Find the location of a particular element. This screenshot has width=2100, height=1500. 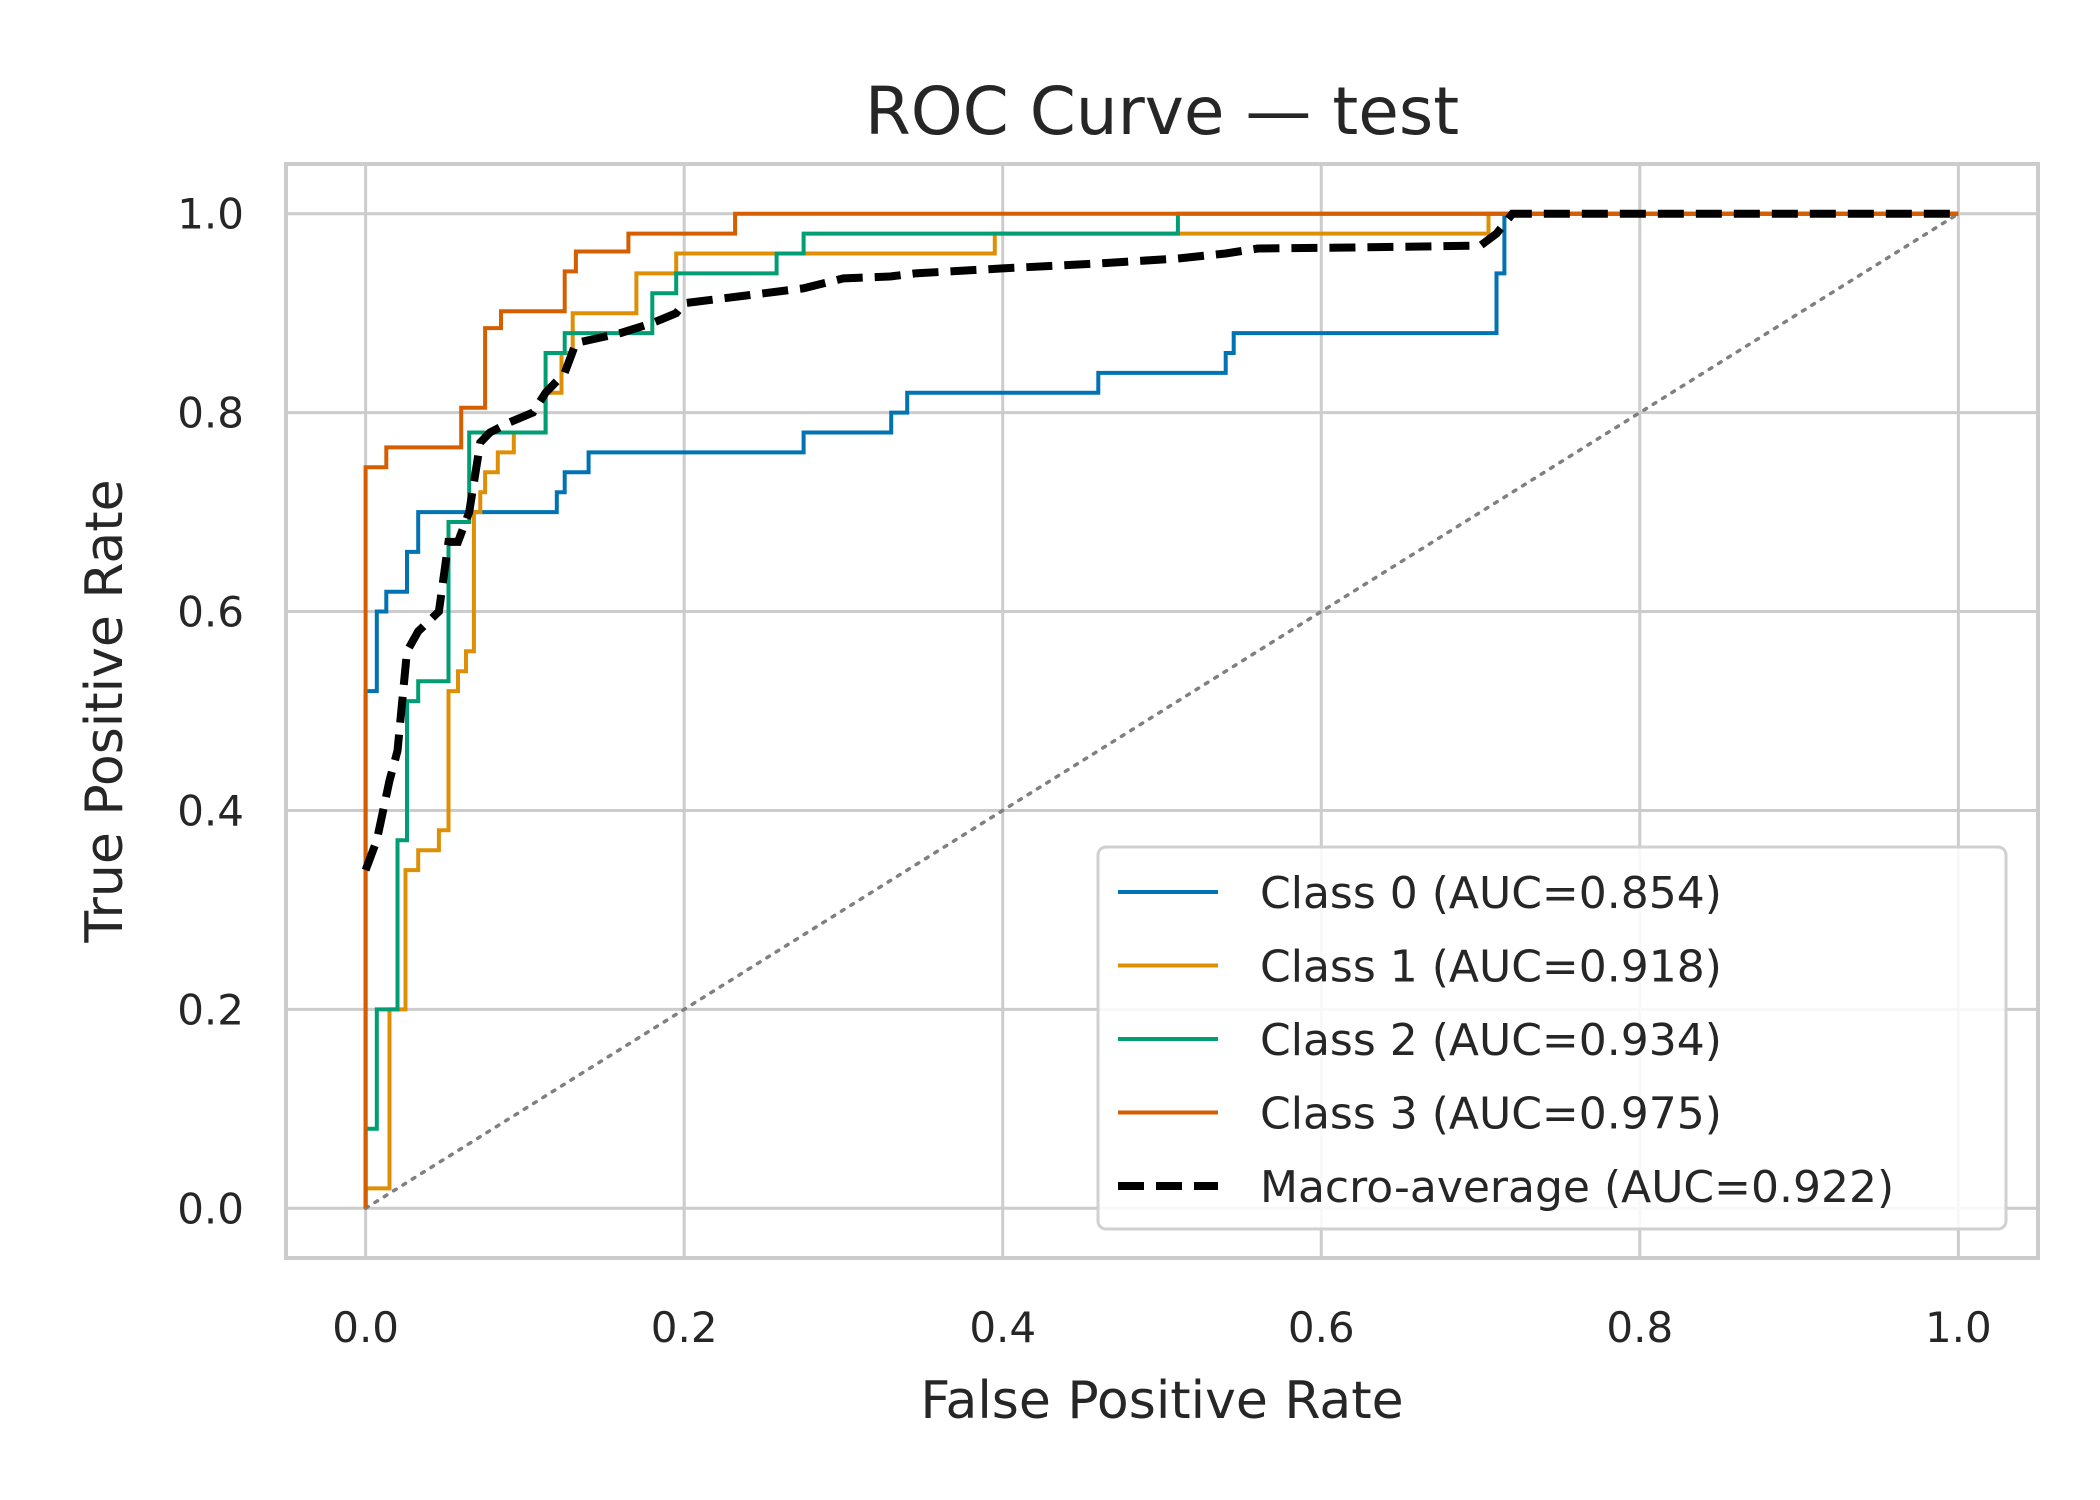

x-axis-label: False Positive Rate is located at coordinates (1161, 1401).